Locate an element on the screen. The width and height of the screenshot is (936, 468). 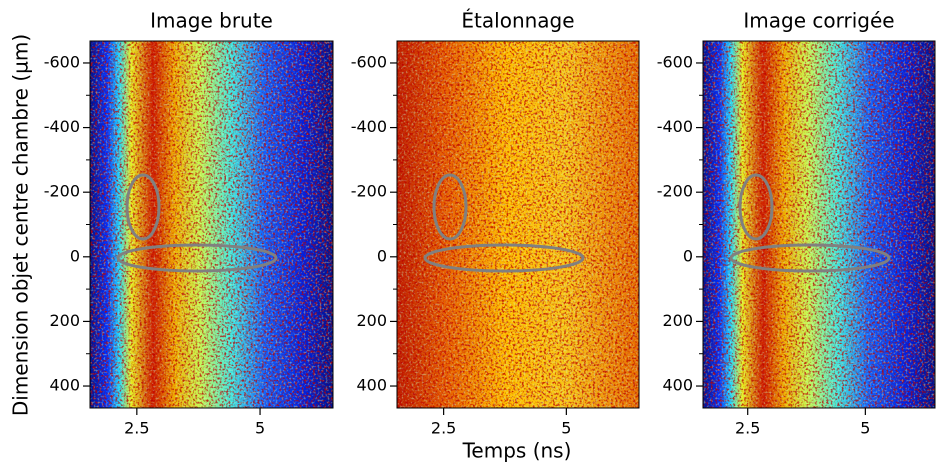
panel-title: Étalonnage is located at coordinates (517, 21).